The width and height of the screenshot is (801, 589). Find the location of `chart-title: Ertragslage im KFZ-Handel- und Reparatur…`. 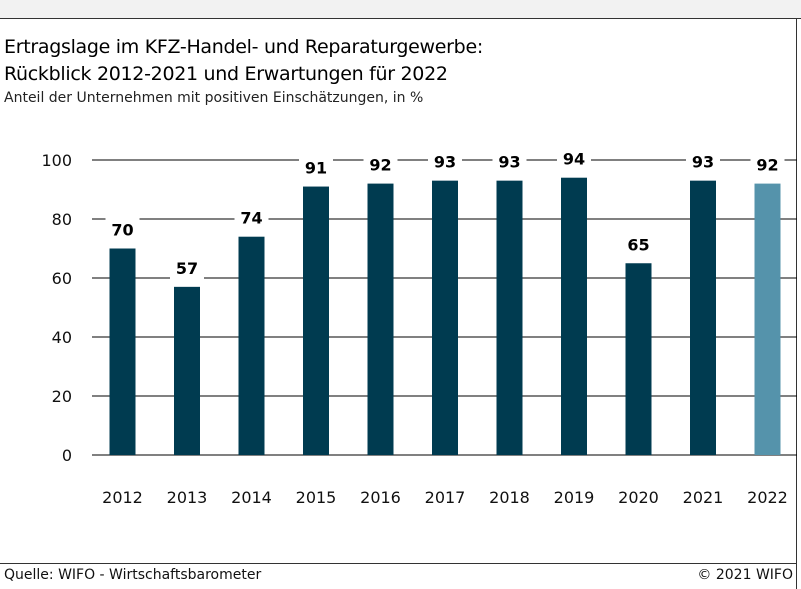

chart-title: Ertragslage im KFZ-Handel- und Reparatur… is located at coordinates (399, 61).